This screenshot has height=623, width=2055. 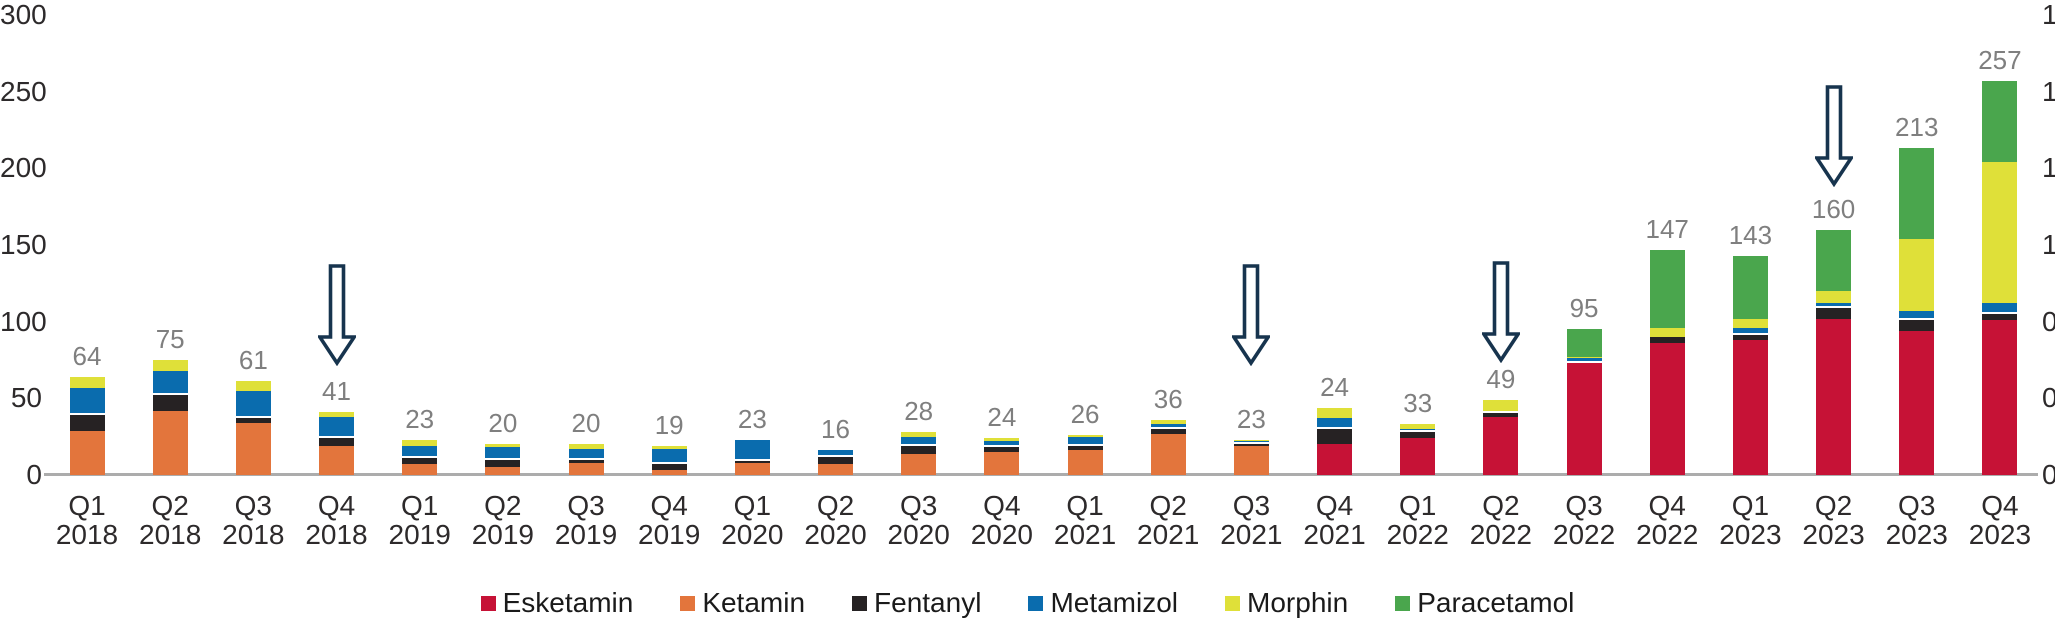 What do you see at coordinates (1833, 208) in the screenshot?
I see `bar-value-label: 160` at bounding box center [1833, 208].